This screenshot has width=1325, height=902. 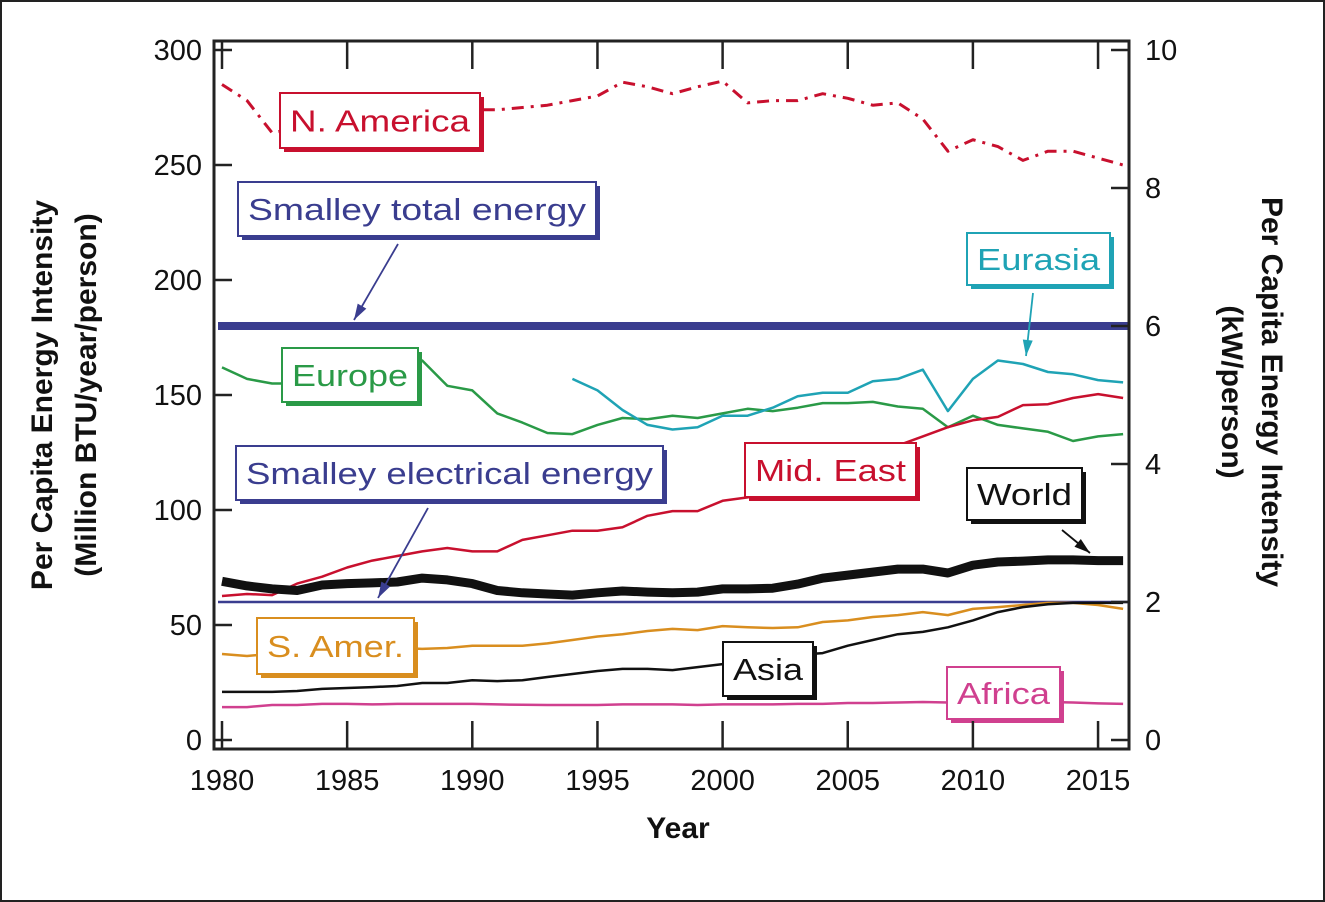 I want to click on label-text: Europe, so click(x=350, y=375).